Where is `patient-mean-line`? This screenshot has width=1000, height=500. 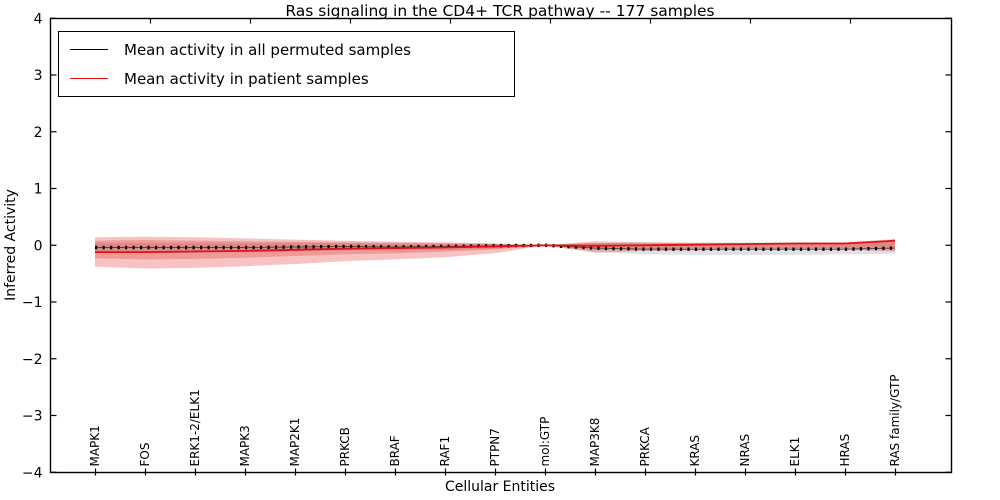 patient-mean-line is located at coordinates (495, 246).